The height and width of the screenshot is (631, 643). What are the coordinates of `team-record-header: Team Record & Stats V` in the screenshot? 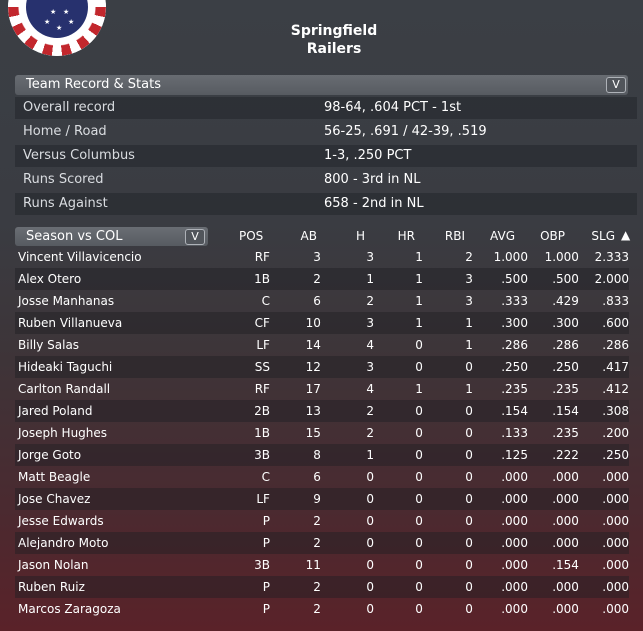 It's located at (321, 85).